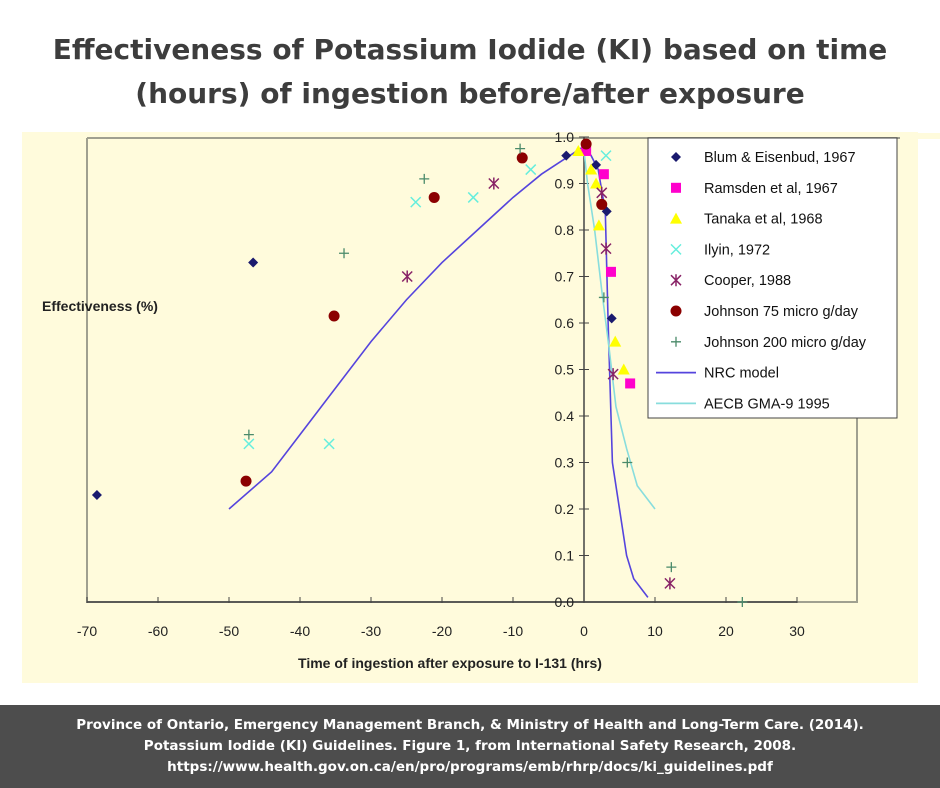 This screenshot has width=940, height=788. I want to click on y-tick-label: 0.9, so click(565, 184).